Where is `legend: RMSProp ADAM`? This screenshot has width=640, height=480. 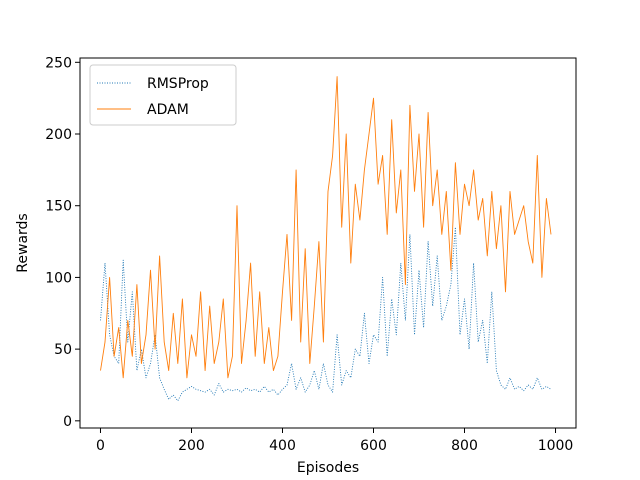 legend: RMSProp ADAM is located at coordinates (163, 95).